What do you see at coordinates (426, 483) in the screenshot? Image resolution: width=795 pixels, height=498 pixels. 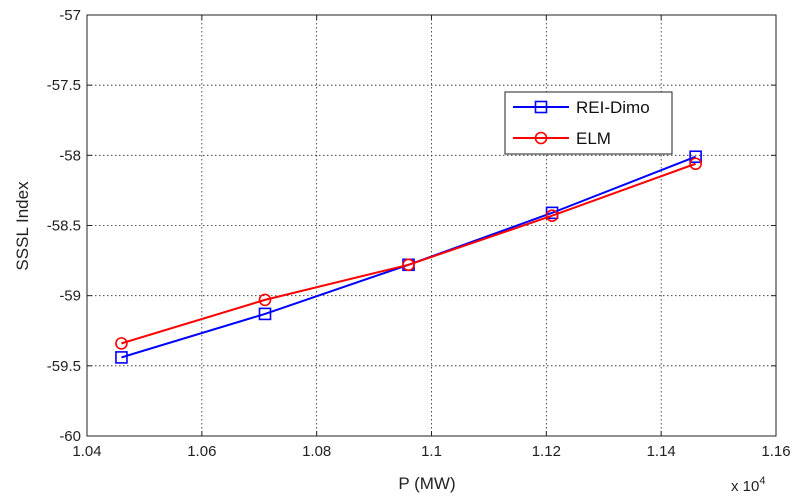 I see `x-axis-label: P (MW)` at bounding box center [426, 483].